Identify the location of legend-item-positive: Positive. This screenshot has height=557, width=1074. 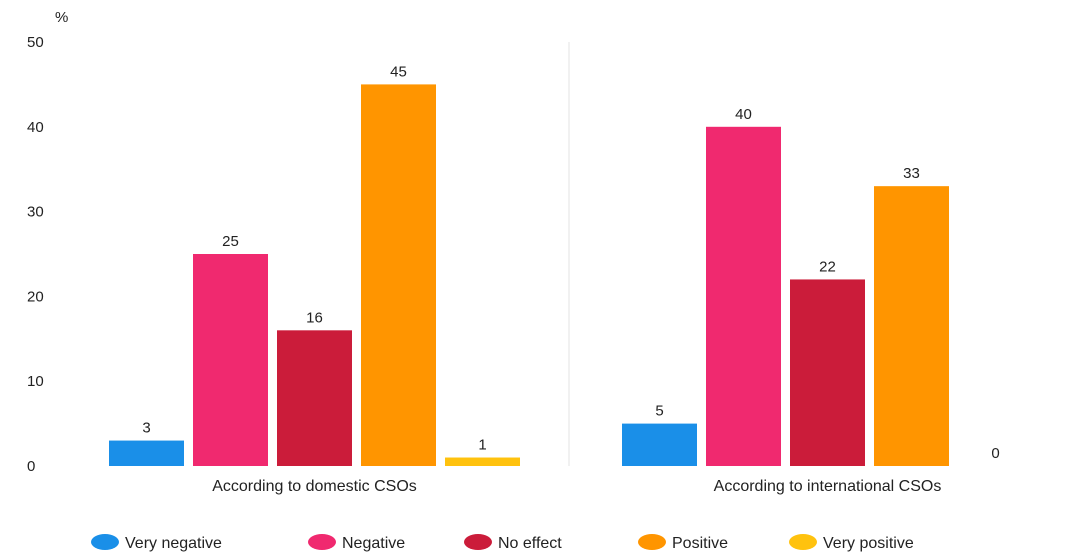
(683, 543).